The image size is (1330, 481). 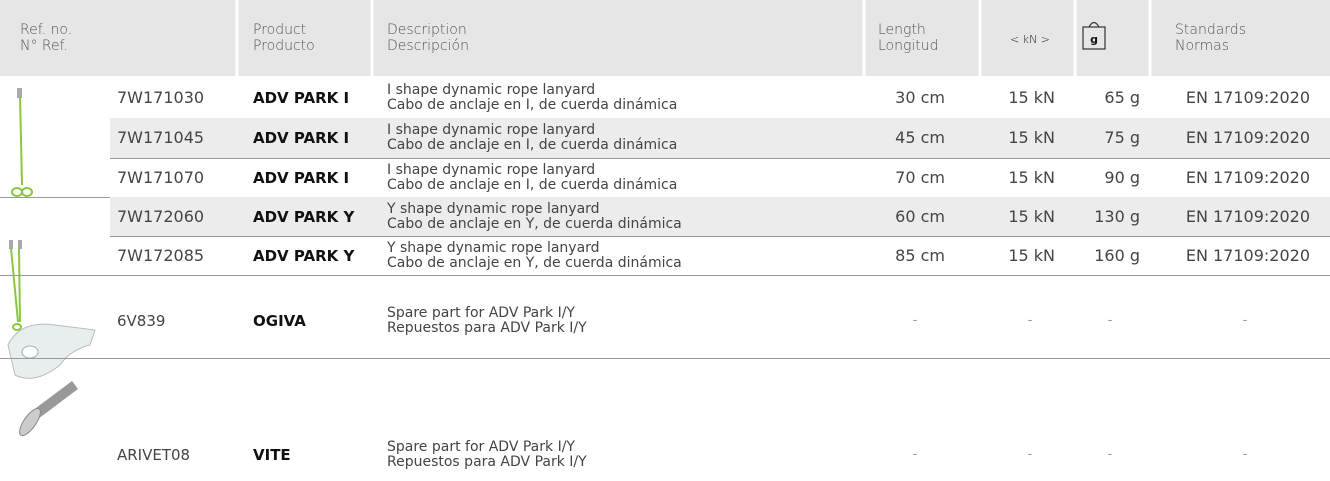 What do you see at coordinates (1117, 255) in the screenshot?
I see `weight: 160 g` at bounding box center [1117, 255].